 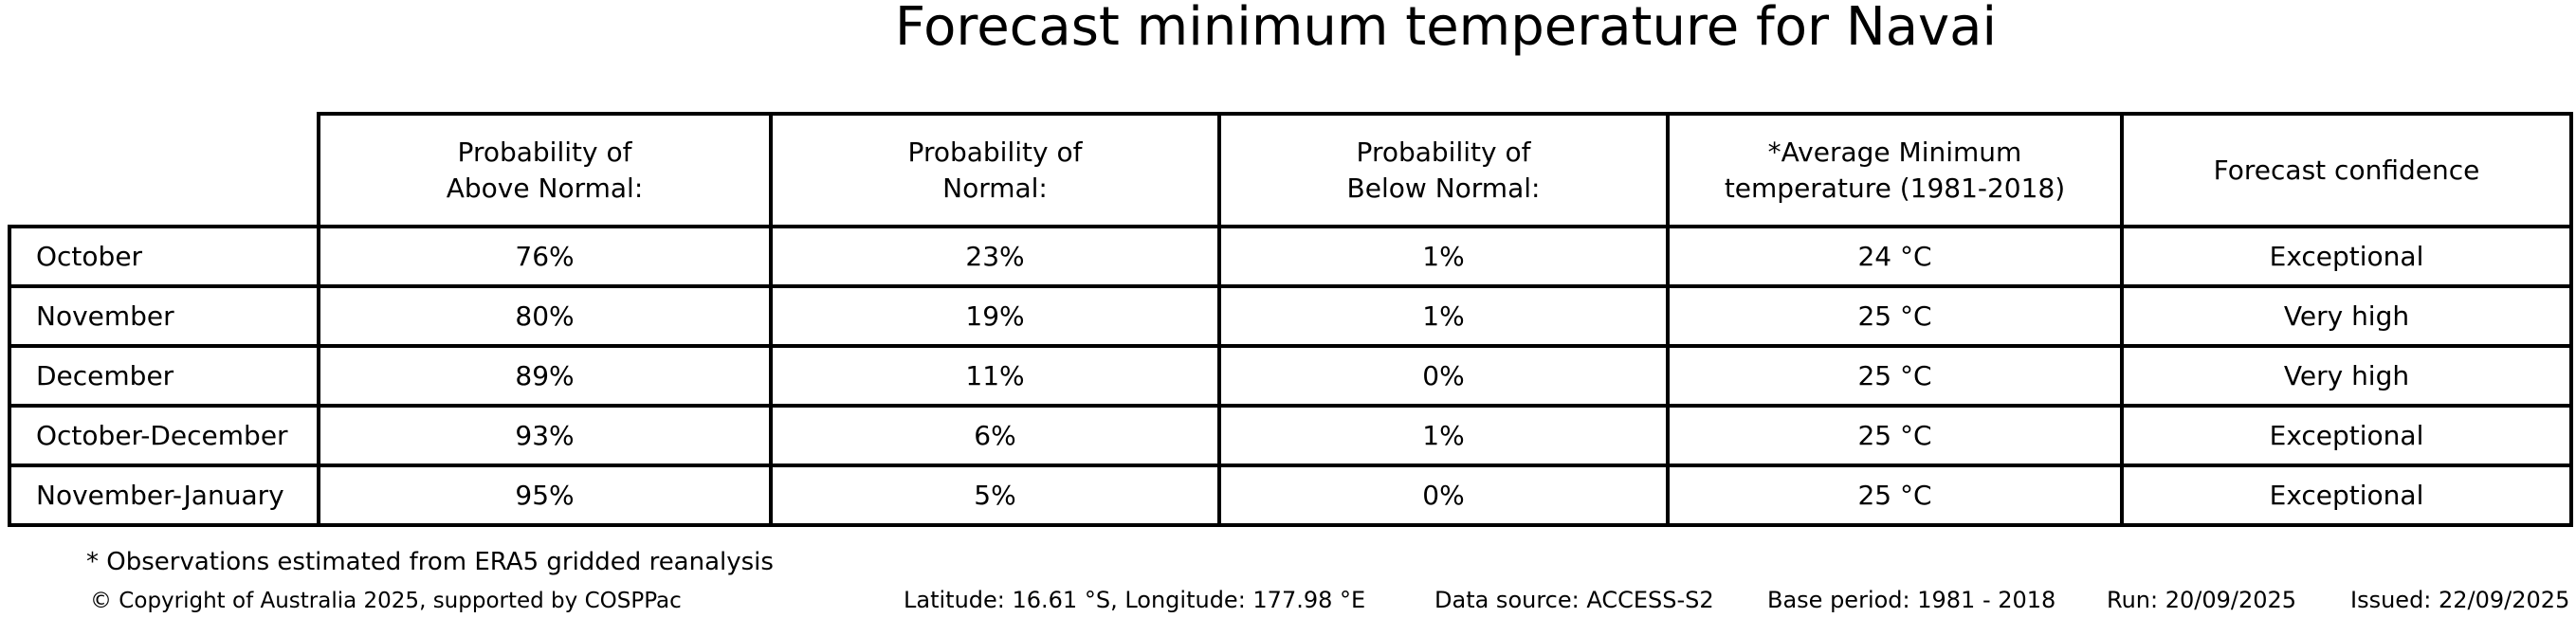 What do you see at coordinates (995, 170) in the screenshot?
I see `col-header-normal: Probability of Normal:` at bounding box center [995, 170].